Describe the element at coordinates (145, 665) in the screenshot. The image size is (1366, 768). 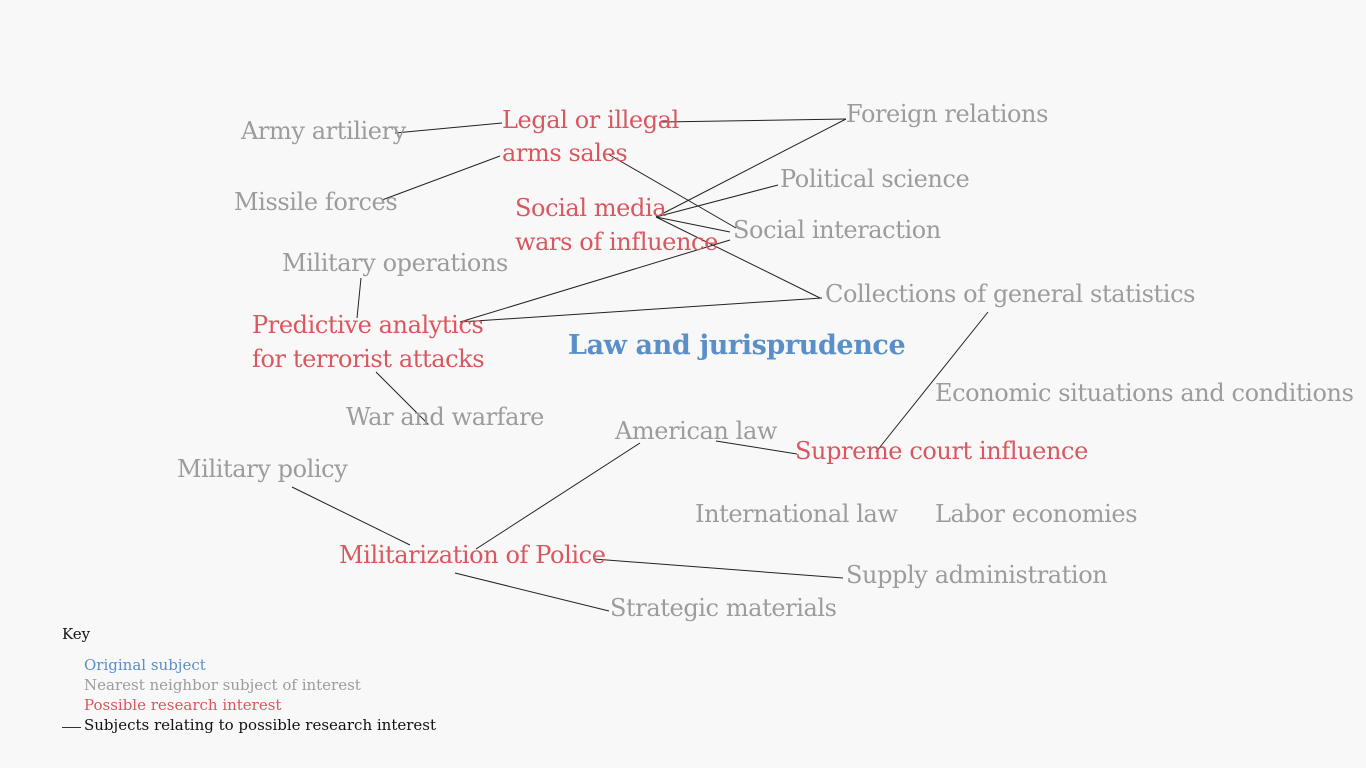
I see `key-original-subject: Original subject` at that location.